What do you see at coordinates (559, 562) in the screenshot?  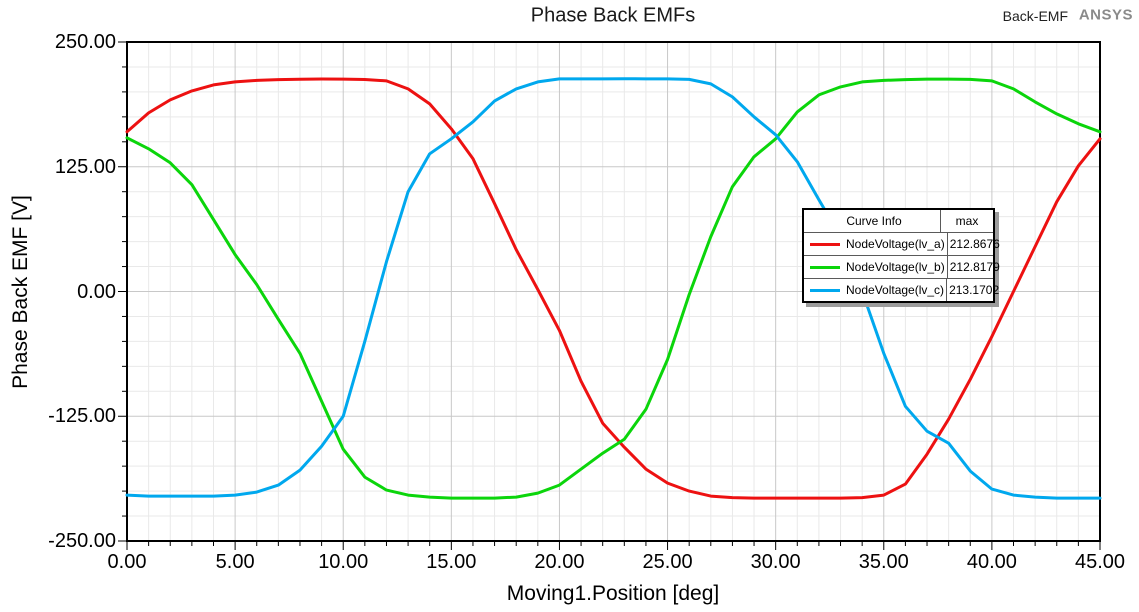 I see `x-tick-label: 20.00` at bounding box center [559, 562].